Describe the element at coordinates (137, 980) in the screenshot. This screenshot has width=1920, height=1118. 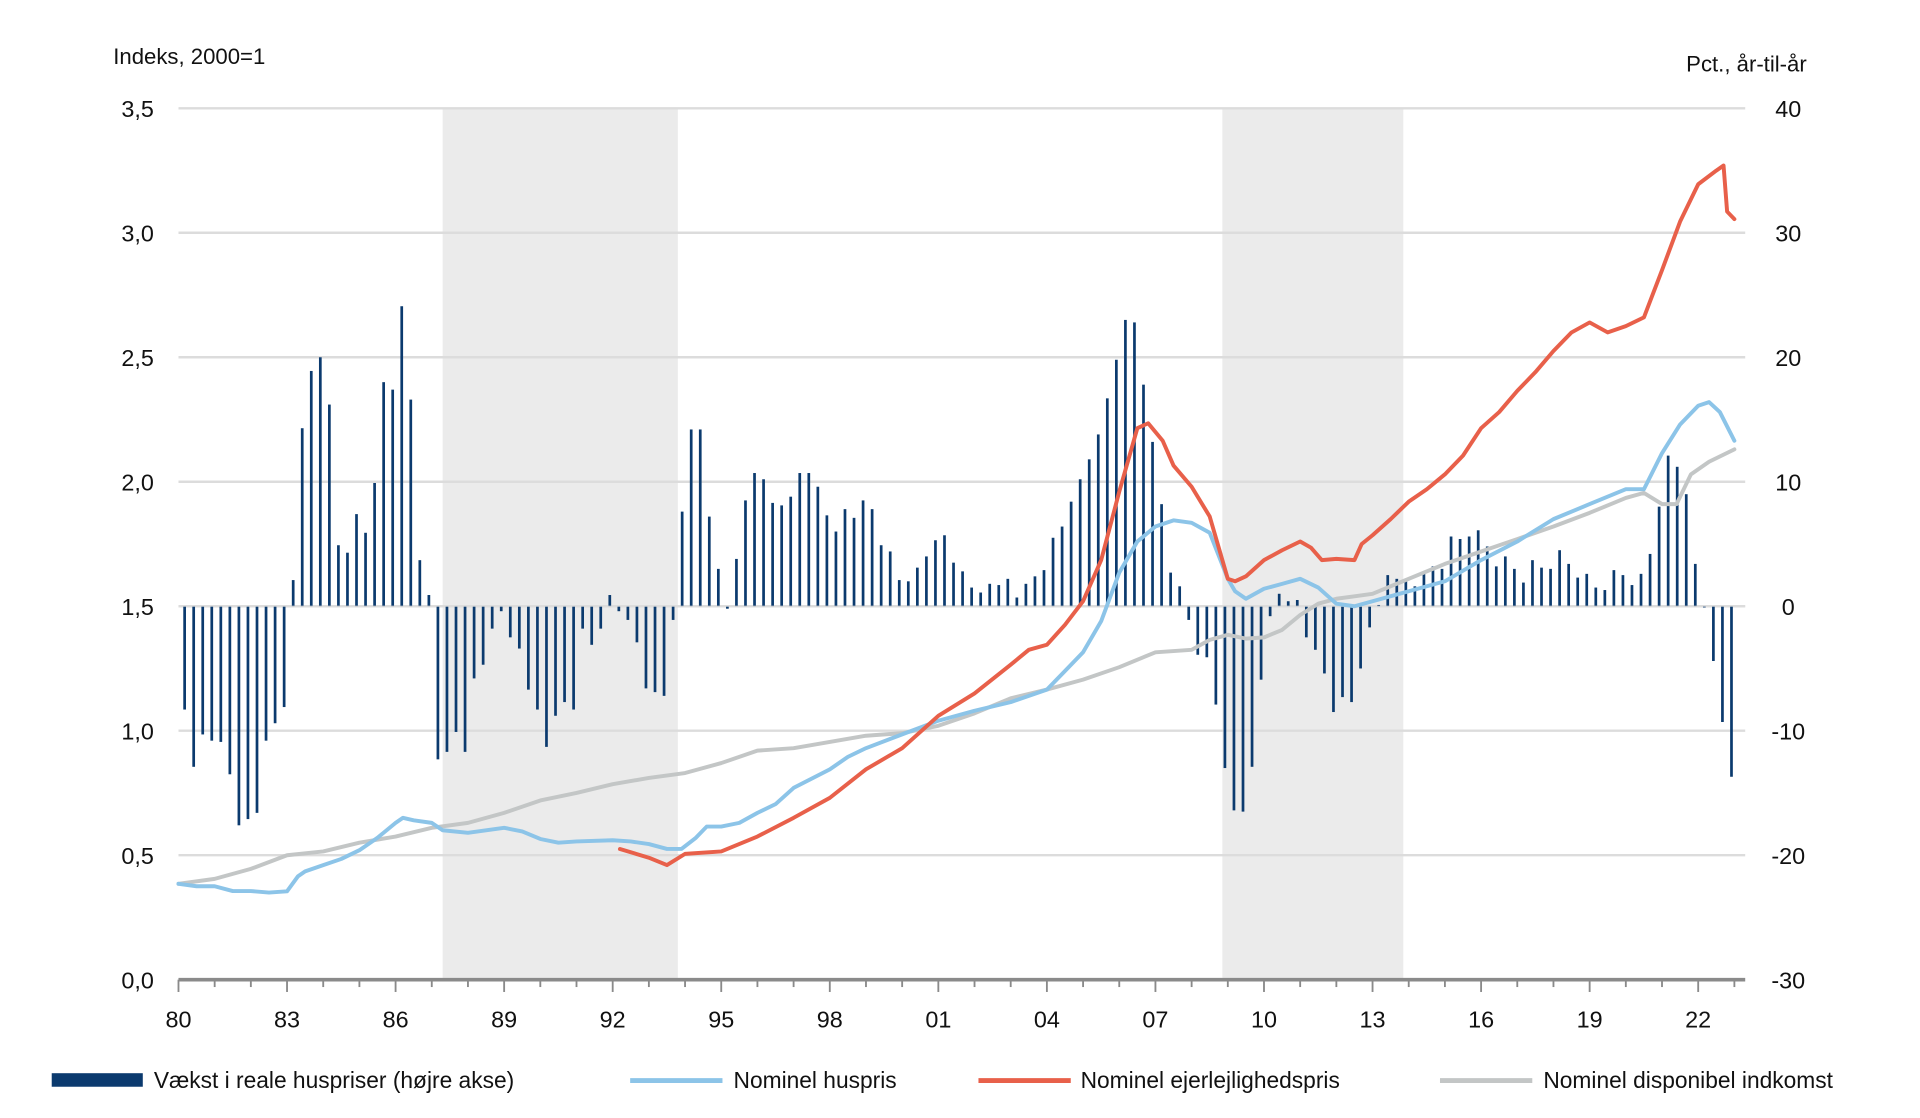
I see `left-tick-label: 0,0` at that location.